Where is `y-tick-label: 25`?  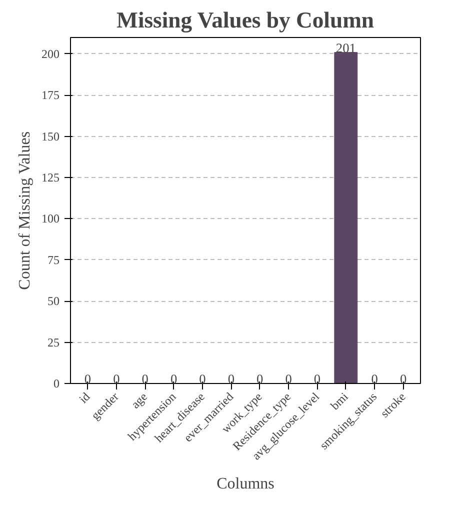
y-tick-label: 25 is located at coordinates (54, 342).